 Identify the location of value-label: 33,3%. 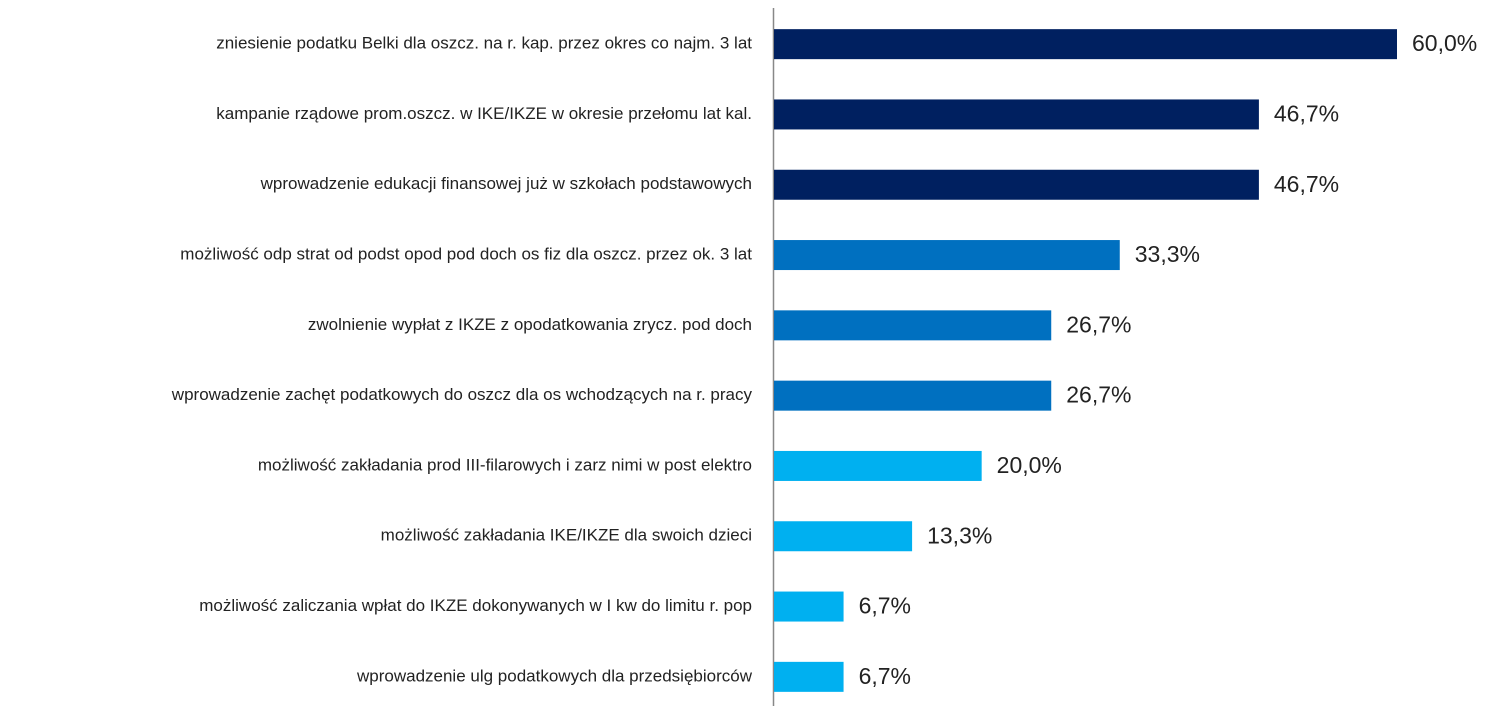
(1167, 254).